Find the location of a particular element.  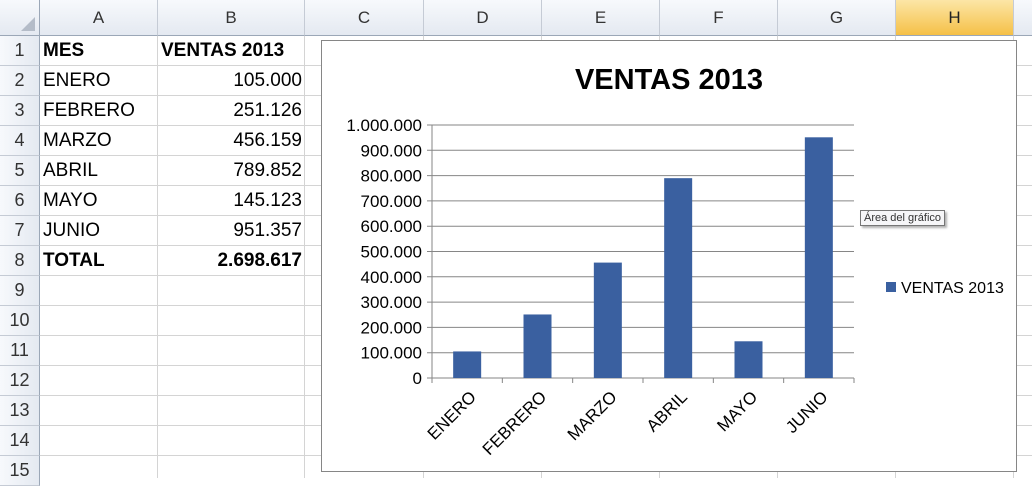

bar-abril is located at coordinates (678, 278).